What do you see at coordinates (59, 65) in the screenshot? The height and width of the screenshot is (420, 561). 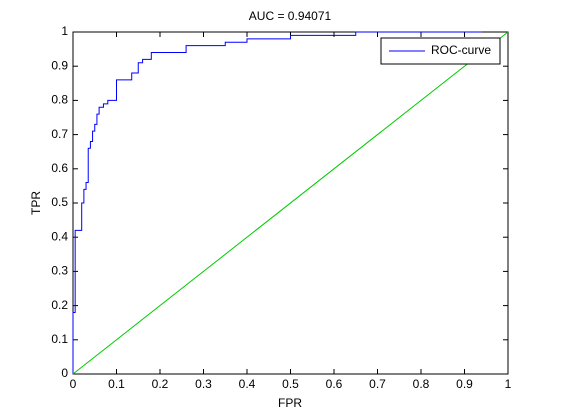 I see `y-tick-label: 0.9` at bounding box center [59, 65].